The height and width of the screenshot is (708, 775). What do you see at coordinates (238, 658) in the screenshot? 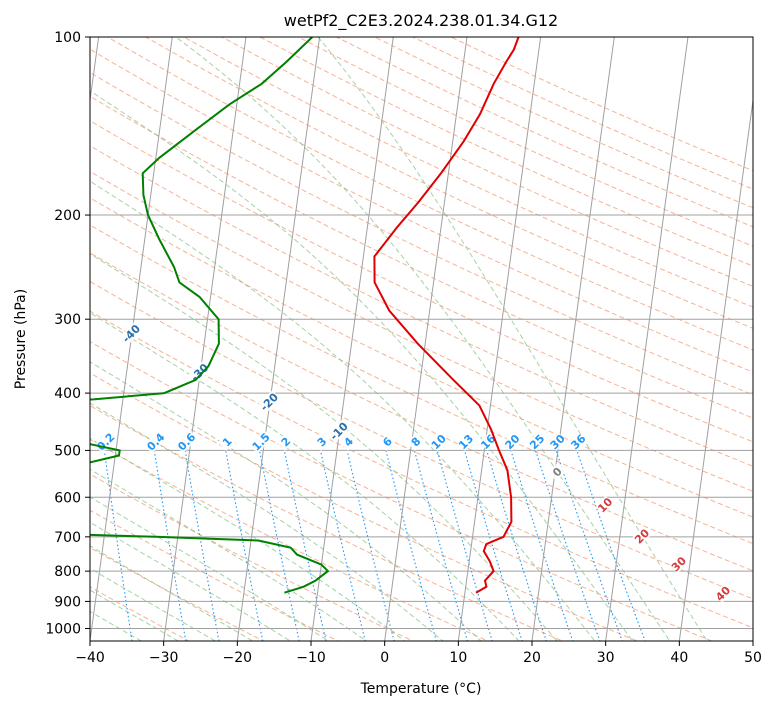
I see `x-tick-label: −20` at bounding box center [238, 658].